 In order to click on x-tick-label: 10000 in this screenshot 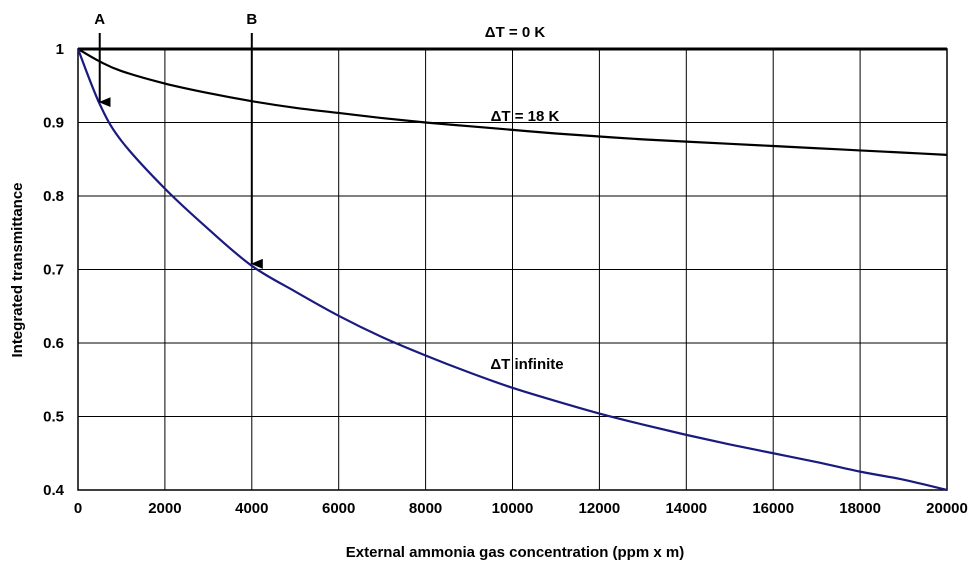, I will do `click(513, 508)`.